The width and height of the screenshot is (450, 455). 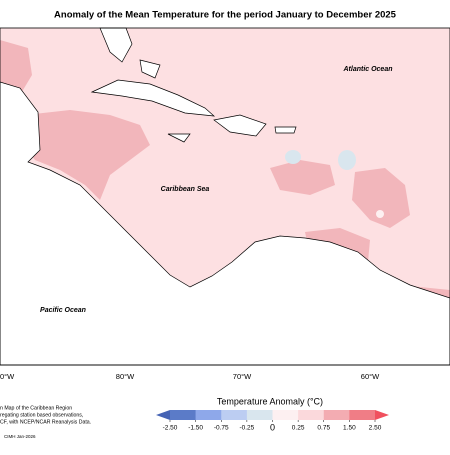 What do you see at coordinates (7, 376) in the screenshot?
I see `longitude-label: 90°W` at bounding box center [7, 376].